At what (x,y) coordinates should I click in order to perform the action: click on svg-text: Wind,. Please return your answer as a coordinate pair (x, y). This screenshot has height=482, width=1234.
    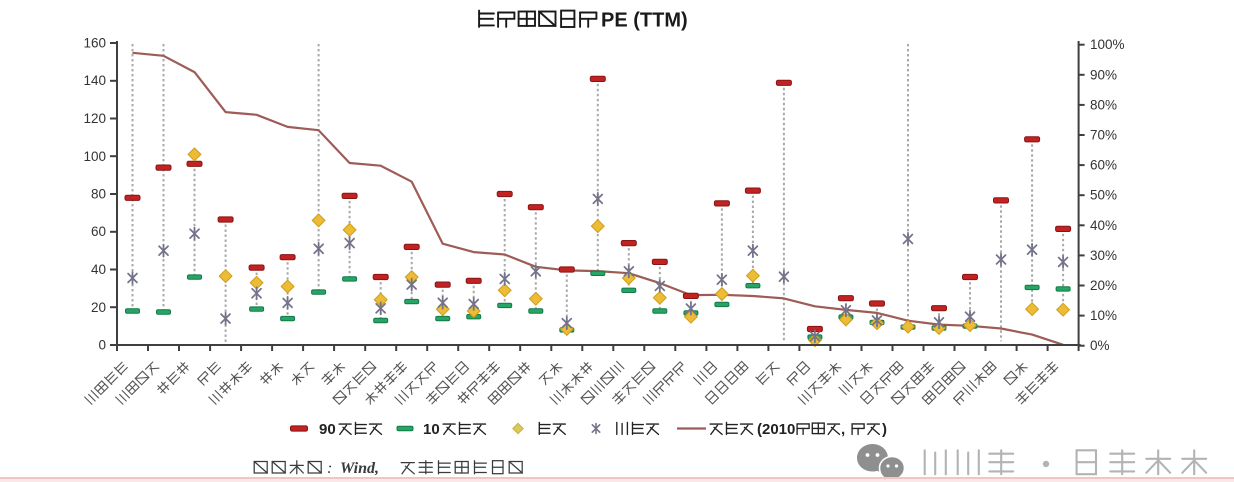
    Looking at the image, I should click on (359, 468).